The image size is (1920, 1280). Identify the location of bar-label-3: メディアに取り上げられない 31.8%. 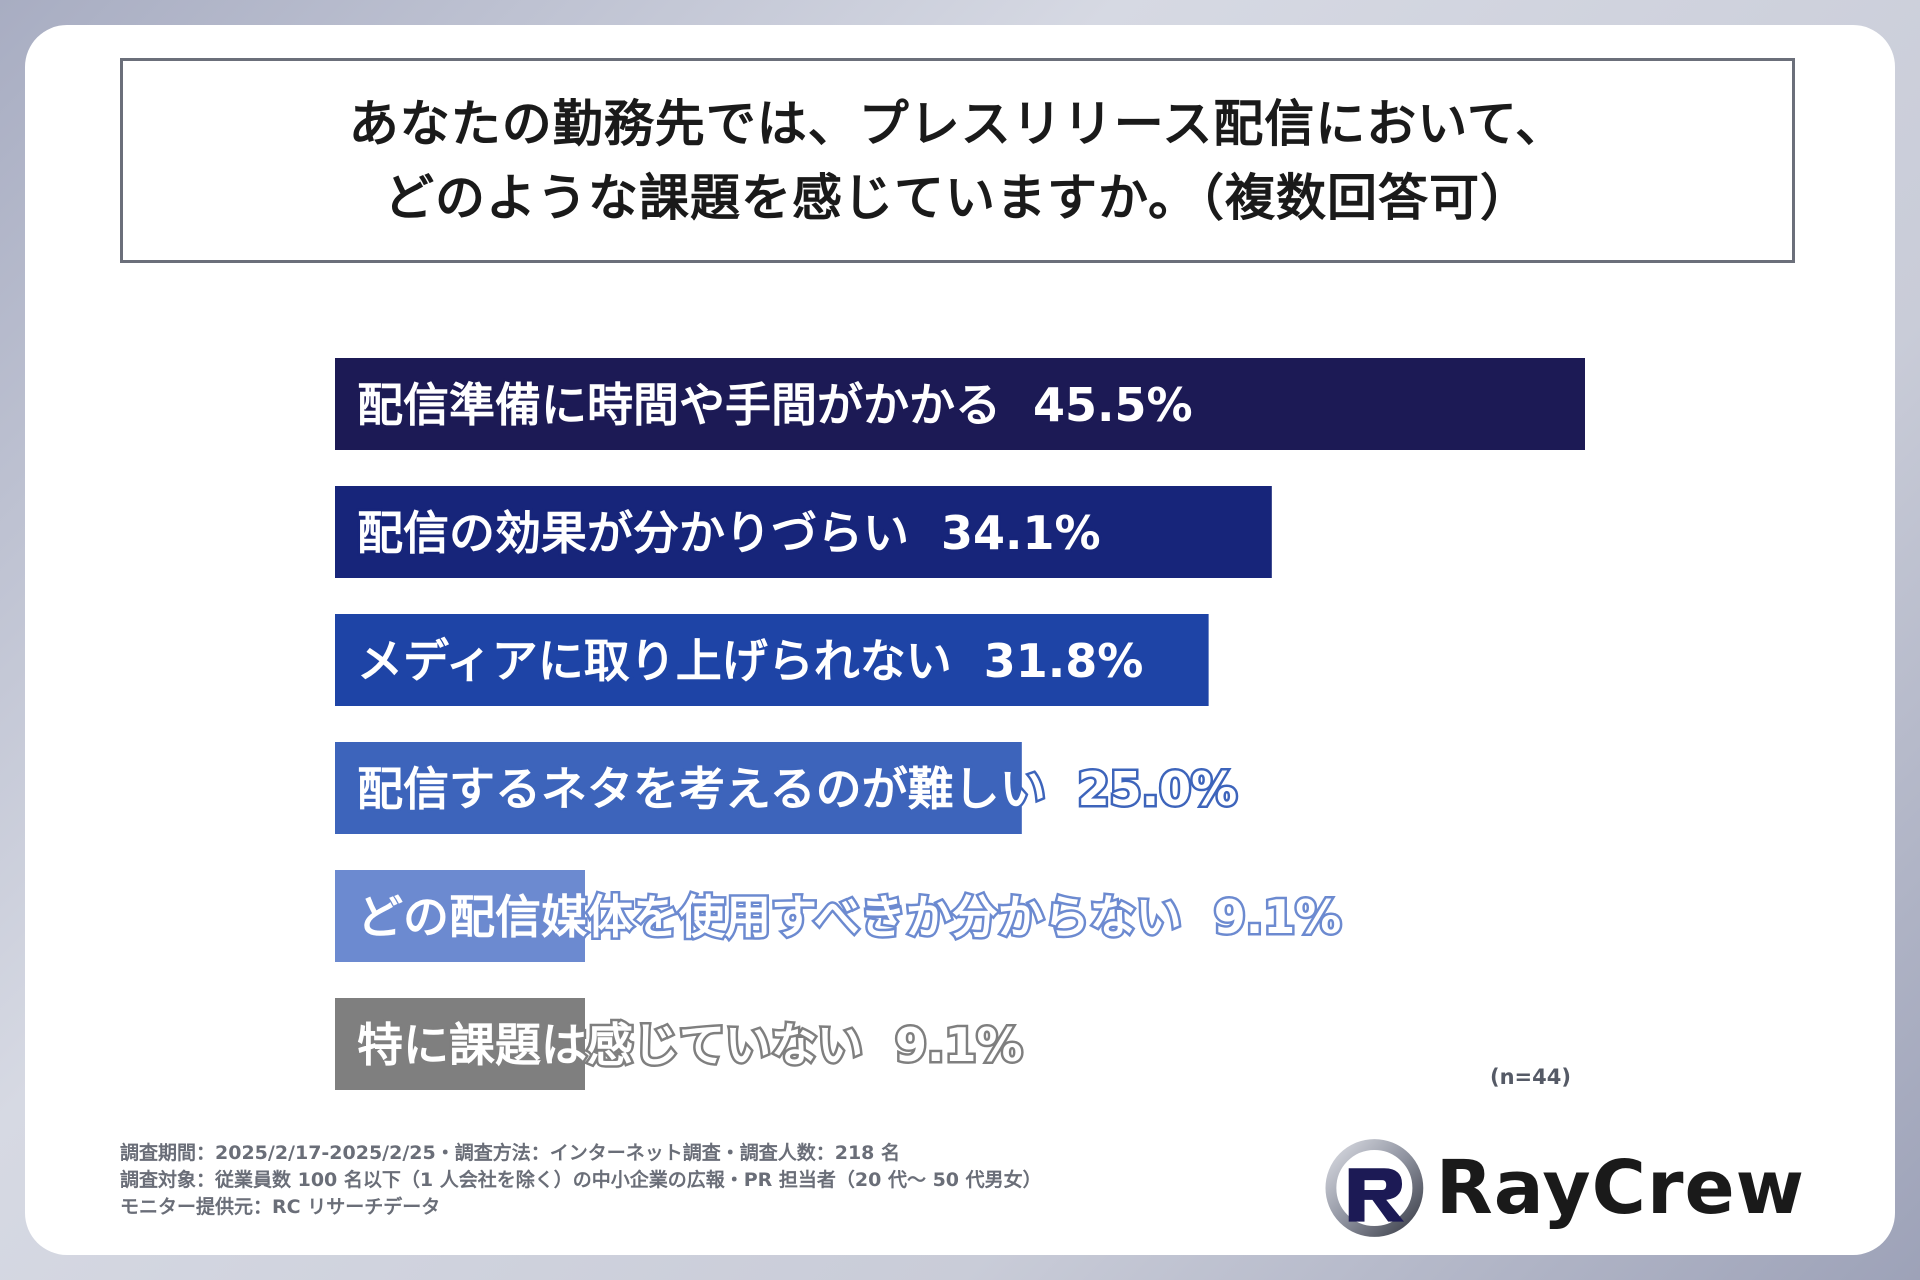
(750, 661).